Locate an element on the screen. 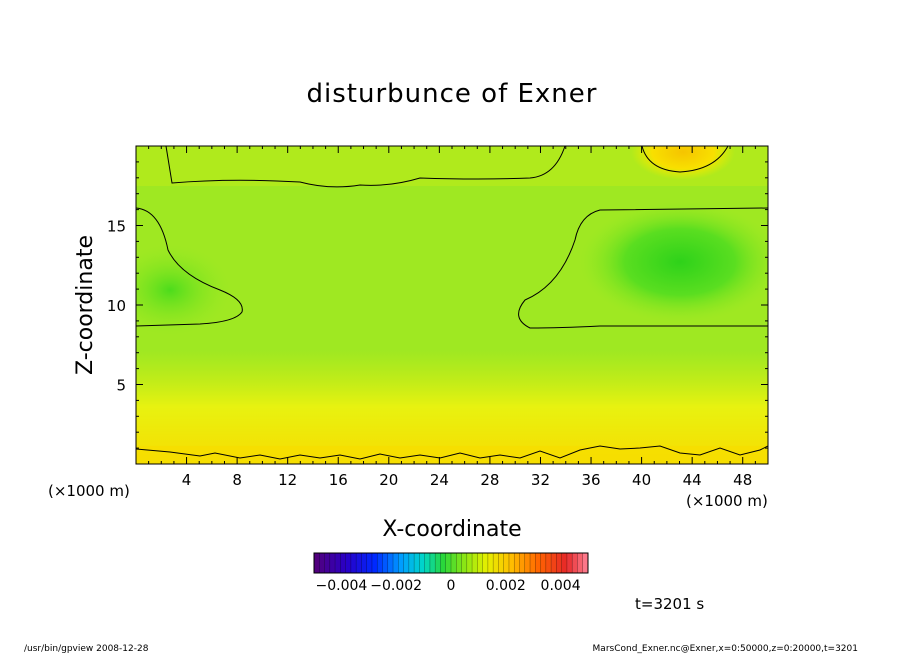 The image size is (904, 654). contour-left-lobe is located at coordinates (189, 267).